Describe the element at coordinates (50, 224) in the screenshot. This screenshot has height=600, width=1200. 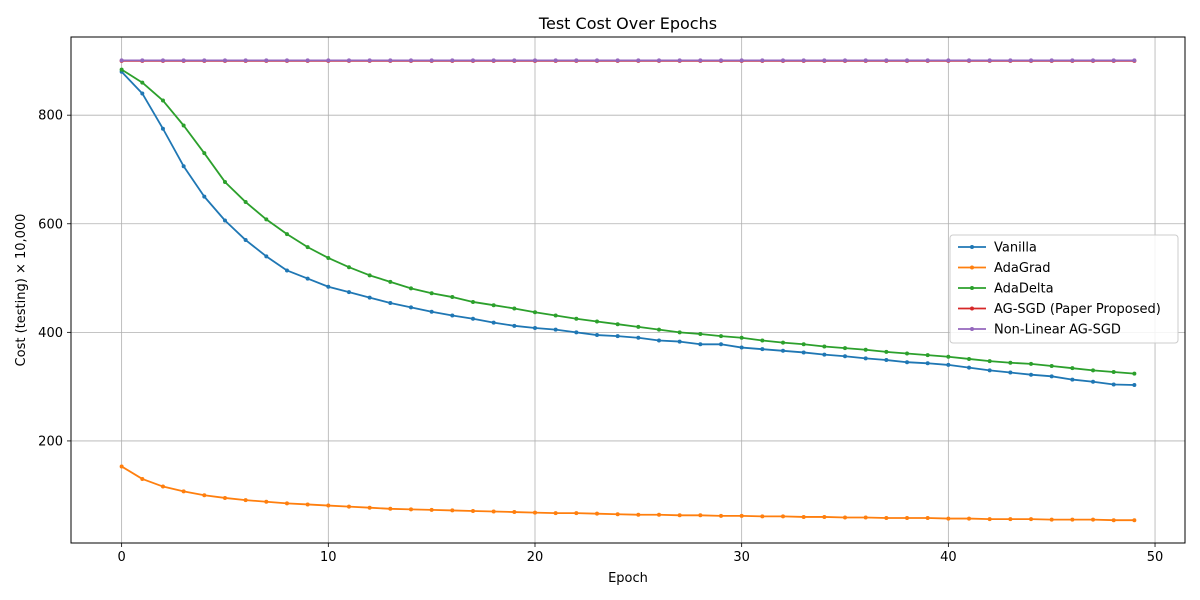
I see `y-tick-label: 600` at that location.